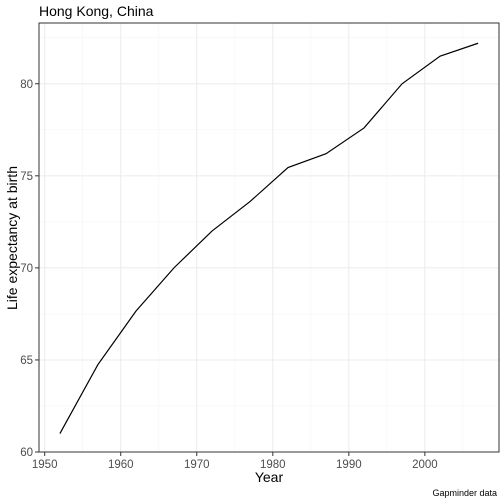 The width and height of the screenshot is (504, 504). I want to click on y-tick-label: 75, so click(26, 177).